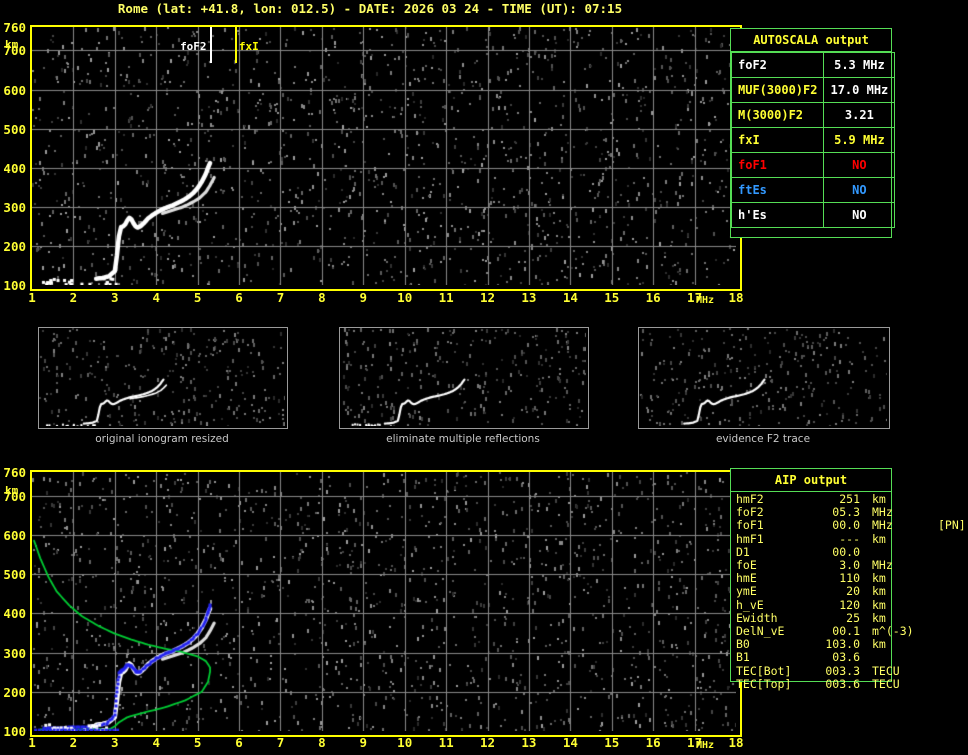 Image resolution: width=968 pixels, height=755 pixels. I want to click on aip-output-panel: AIP output, so click(811, 575).